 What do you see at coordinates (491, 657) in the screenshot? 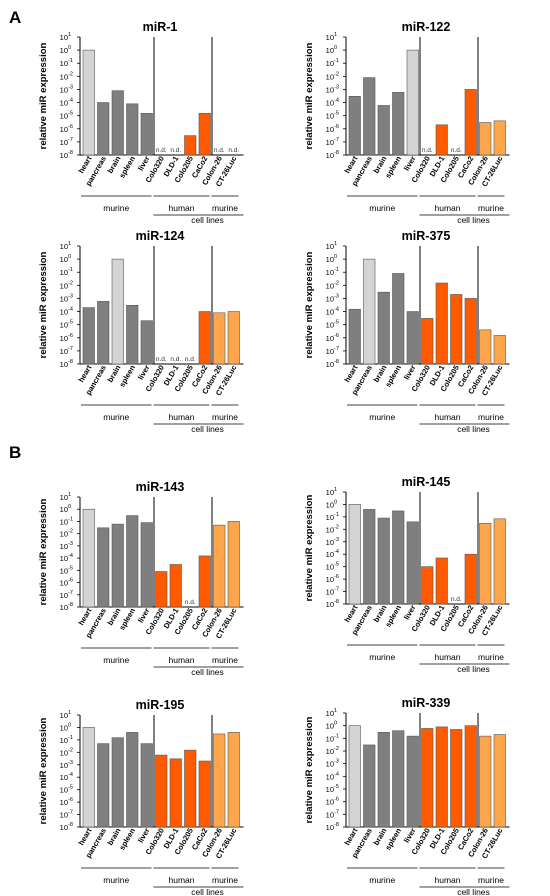
I see `group-label-murine-cells: murine` at bounding box center [491, 657].